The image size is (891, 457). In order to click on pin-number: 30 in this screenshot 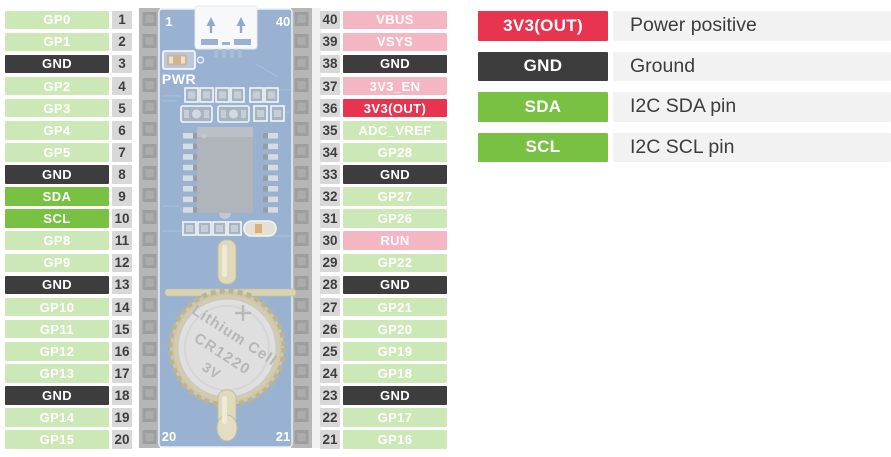, I will do `click(330, 241)`.